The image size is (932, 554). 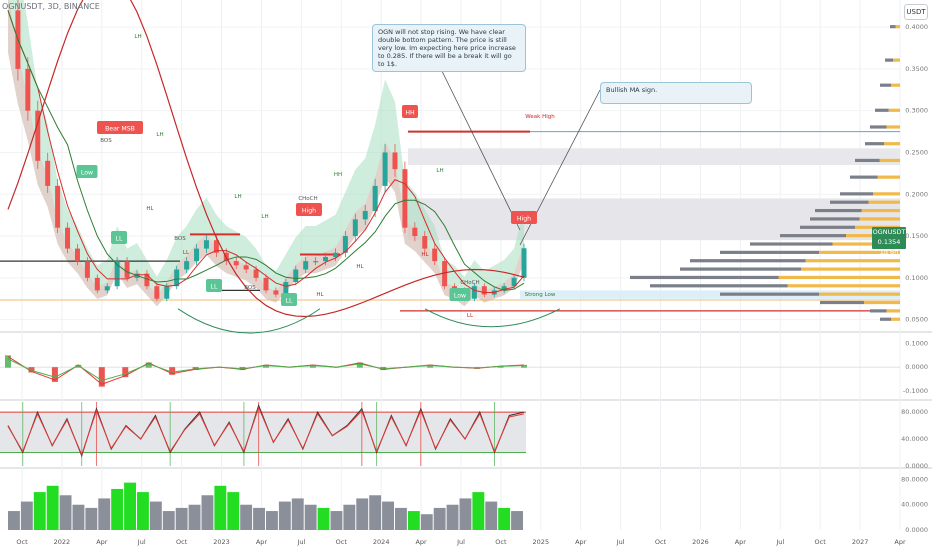 I want to click on y-tick-label: 0.3000, so click(x=916, y=111).